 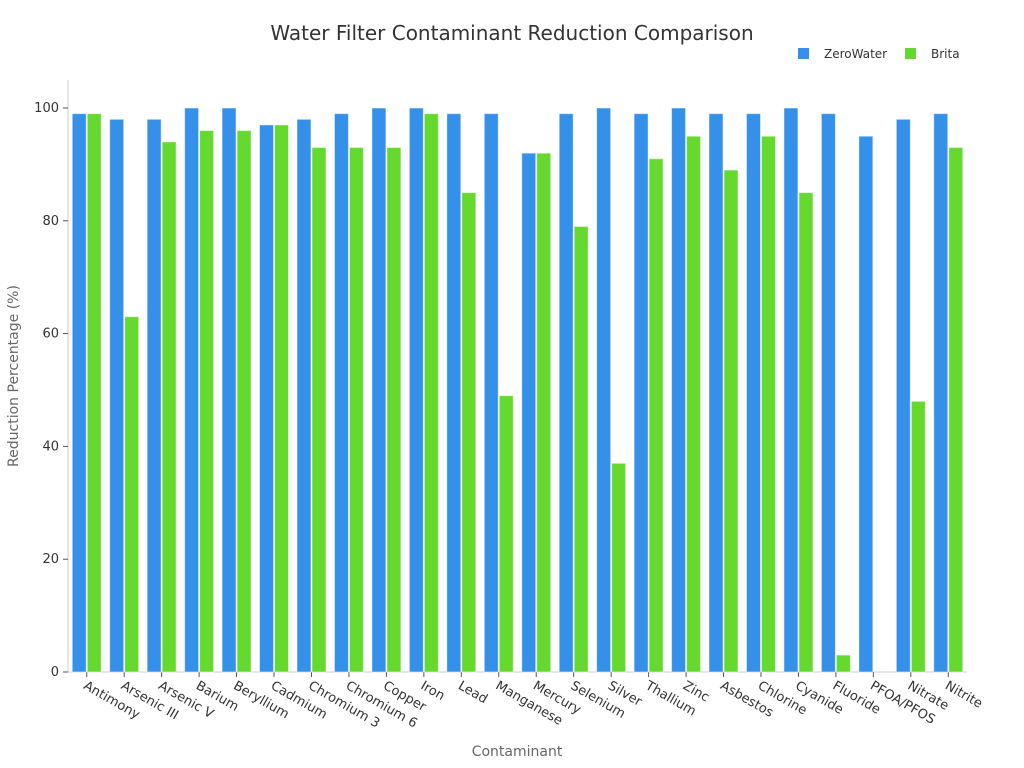 What do you see at coordinates (866, 404) in the screenshot?
I see `bar-zerowater-pfoa-pfos` at bounding box center [866, 404].